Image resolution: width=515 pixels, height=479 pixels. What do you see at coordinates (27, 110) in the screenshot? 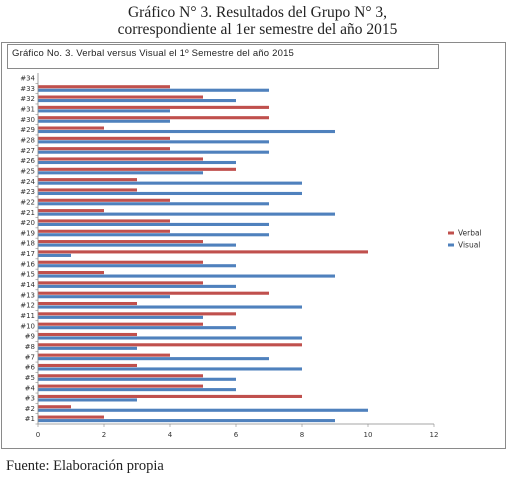
I see `y-tick-label: #31` at bounding box center [27, 110].